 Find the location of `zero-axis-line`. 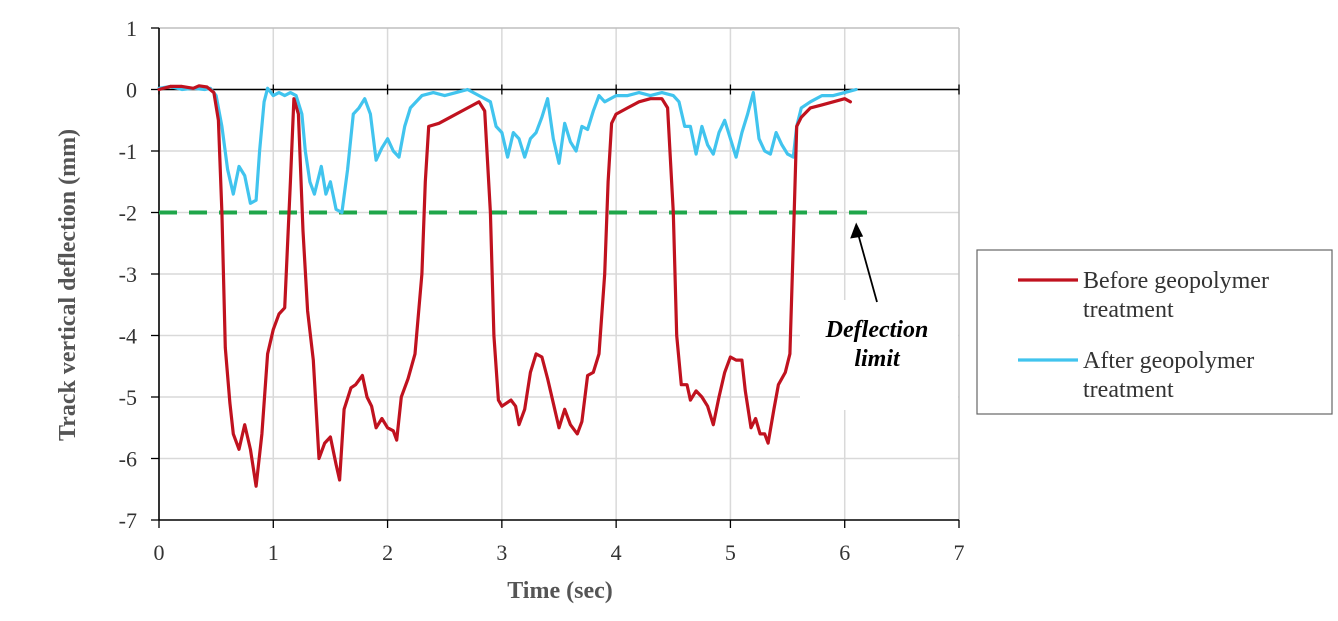

zero-axis-line is located at coordinates (559, 89).